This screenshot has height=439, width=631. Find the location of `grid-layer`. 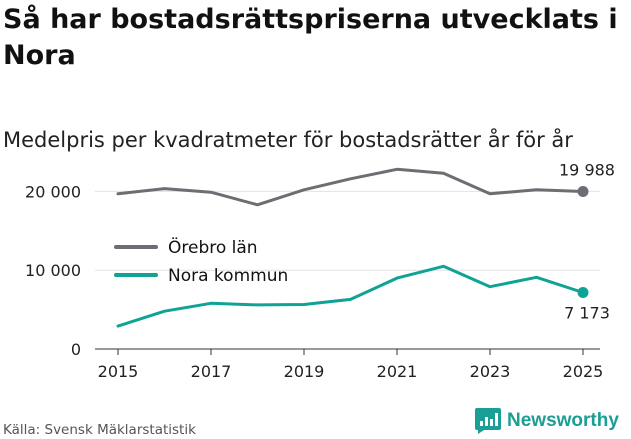

grid-layer is located at coordinates (347, 230).